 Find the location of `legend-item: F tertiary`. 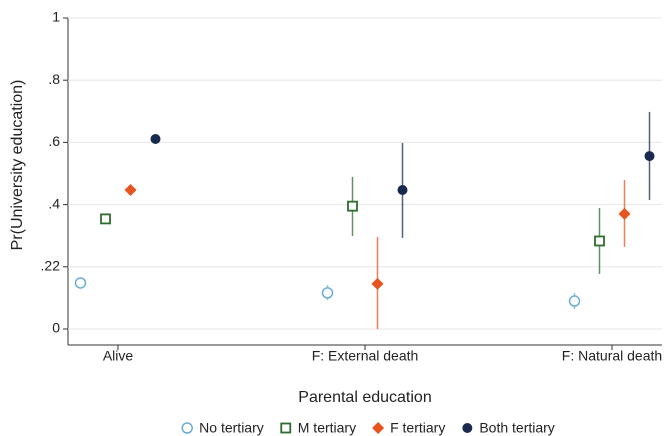

legend-item: F tertiary is located at coordinates (408, 428).